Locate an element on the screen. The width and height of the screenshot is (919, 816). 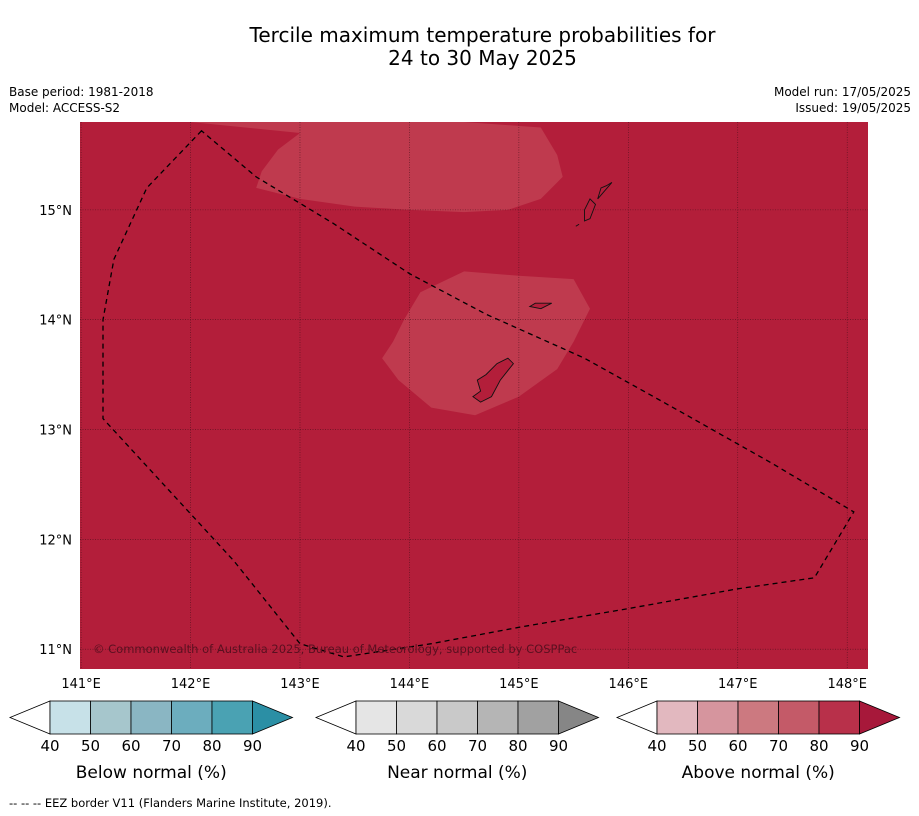
latitude-tick-label: 13°N is located at coordinates (55, 431).